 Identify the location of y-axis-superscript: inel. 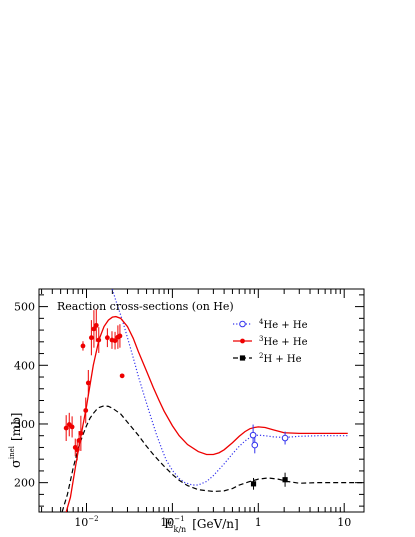
(12, 452).